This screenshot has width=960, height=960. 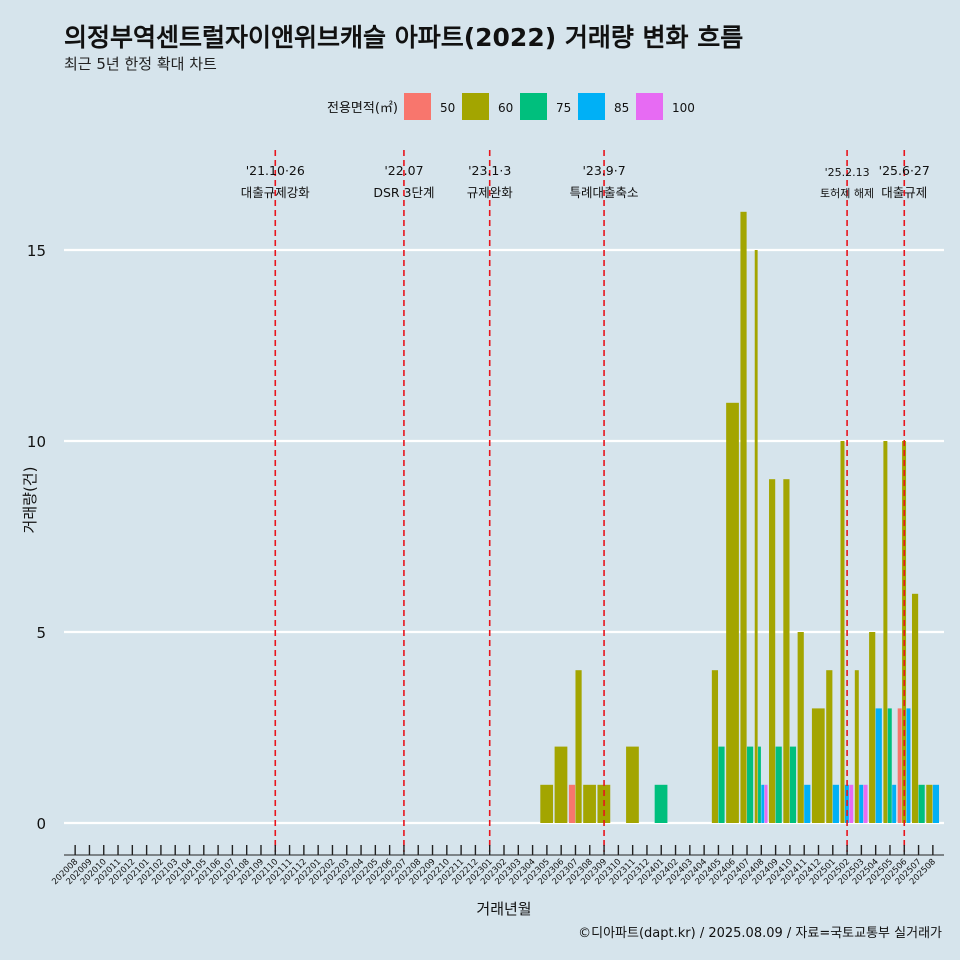 What do you see at coordinates (36, 442) in the screenshot?
I see `y-tick-label: 10` at bounding box center [36, 442].